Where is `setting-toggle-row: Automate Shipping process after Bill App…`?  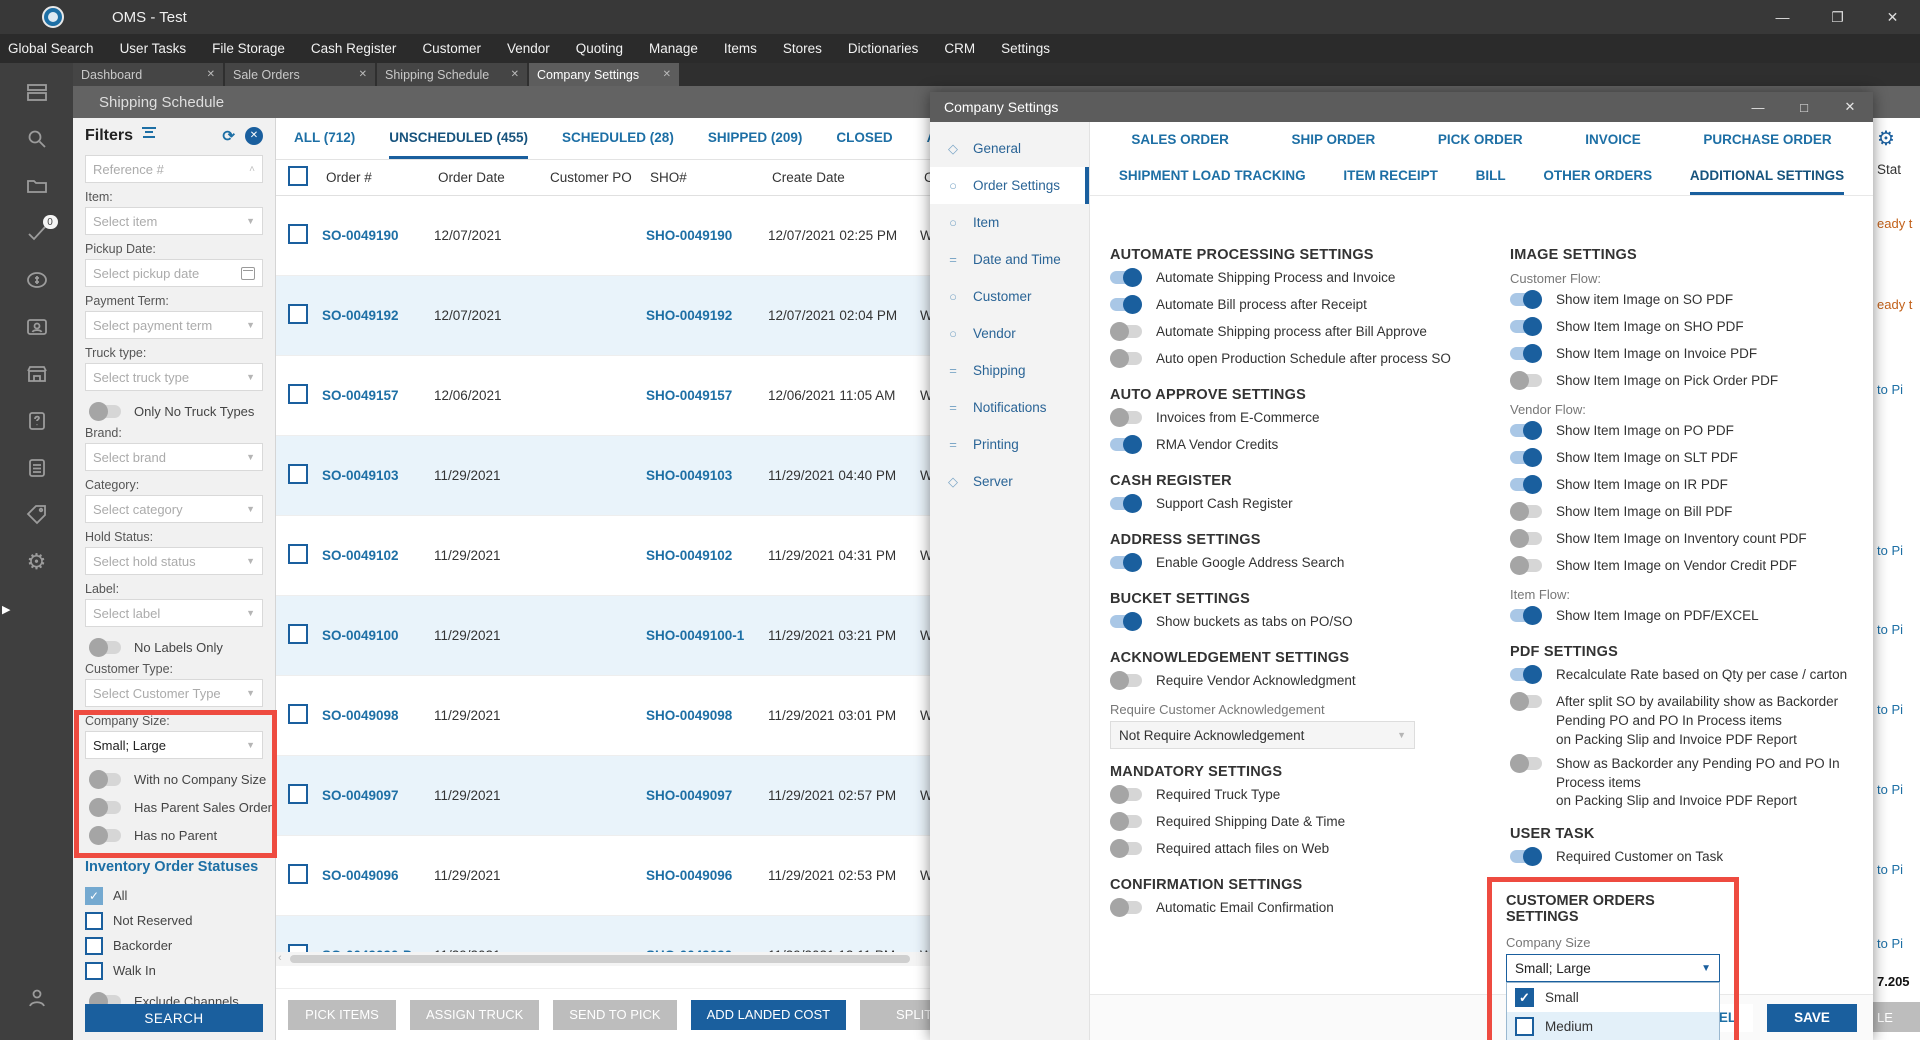 setting-toggle-row: Automate Shipping process after Bill App… is located at coordinates (1302, 333).